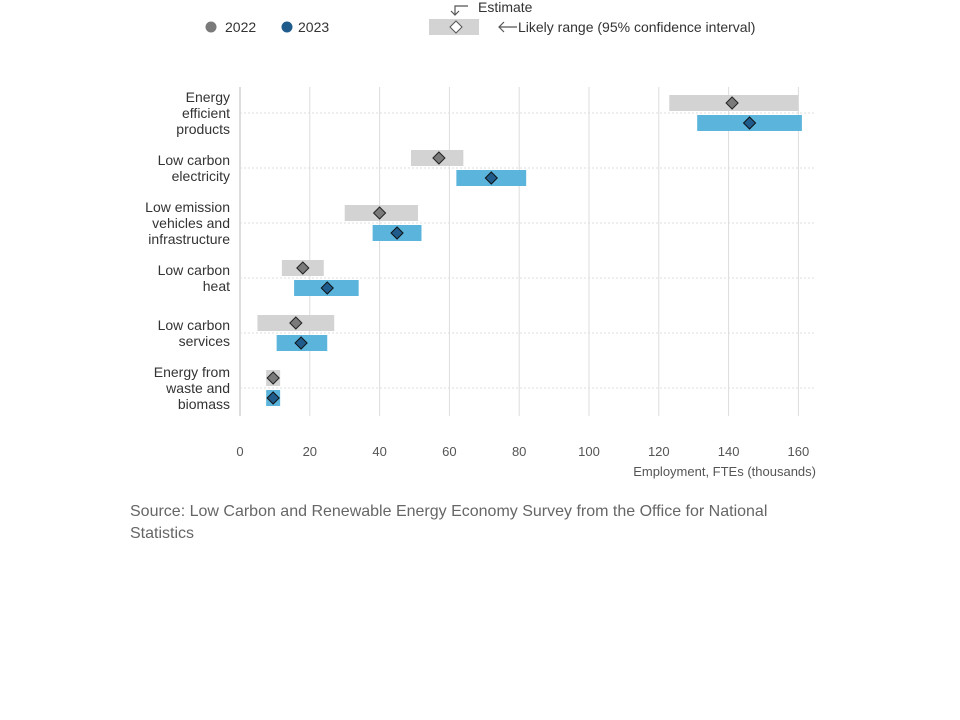 The image size is (960, 720). What do you see at coordinates (456, 27) in the screenshot?
I see `legend-estimate-diamond` at bounding box center [456, 27].